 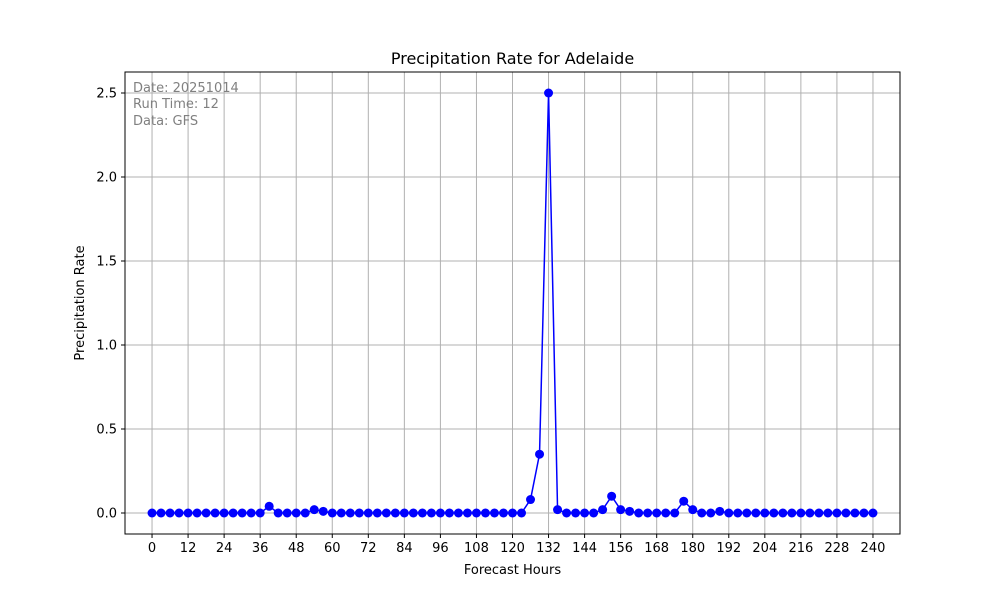 What do you see at coordinates (512, 58) in the screenshot?
I see `chart-title: Precipitation Rate for Adelaide` at bounding box center [512, 58].